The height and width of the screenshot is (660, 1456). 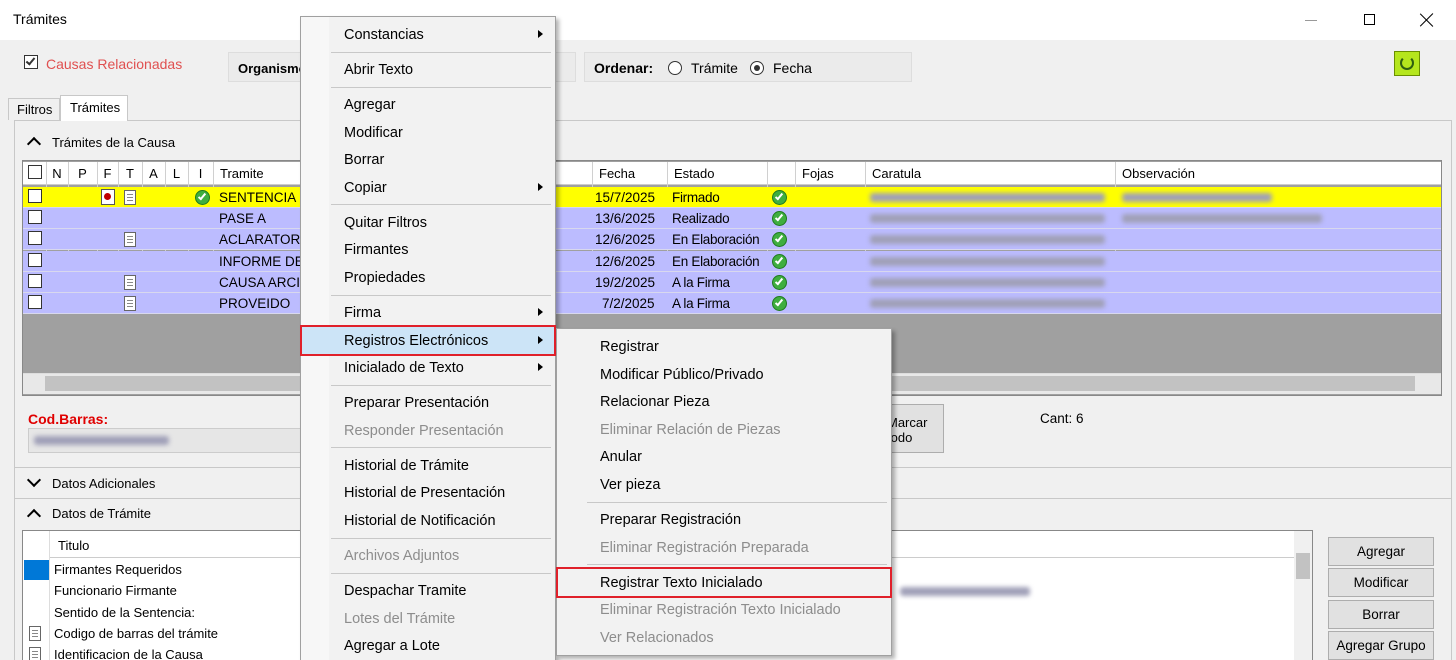 What do you see at coordinates (428, 277) in the screenshot?
I see `menu-item: Propiedades` at bounding box center [428, 277].